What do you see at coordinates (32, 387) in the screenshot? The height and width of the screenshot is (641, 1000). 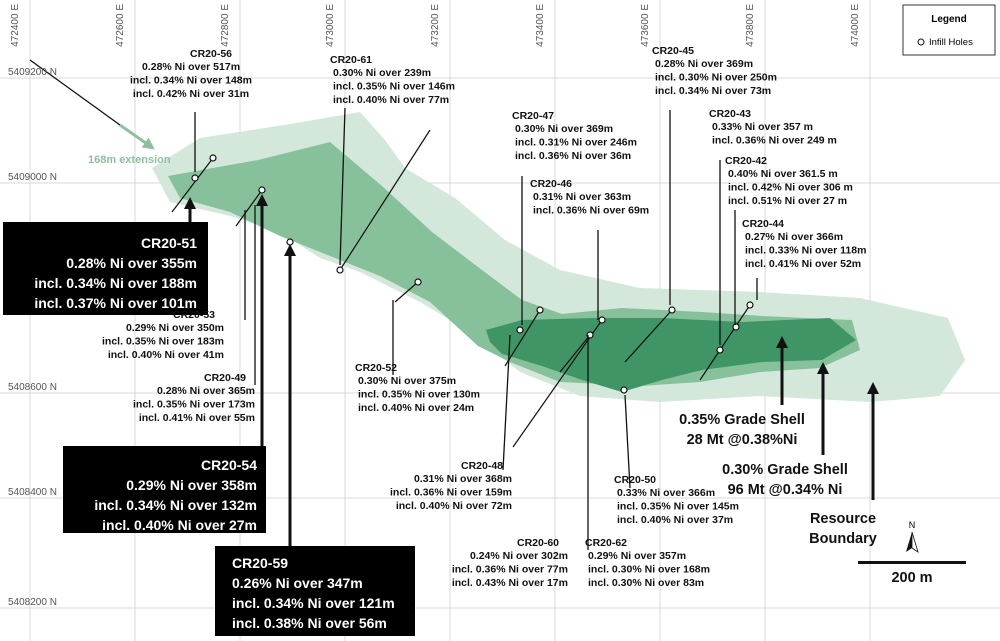 I see `y-axis-label: 5408600 N` at bounding box center [32, 387].